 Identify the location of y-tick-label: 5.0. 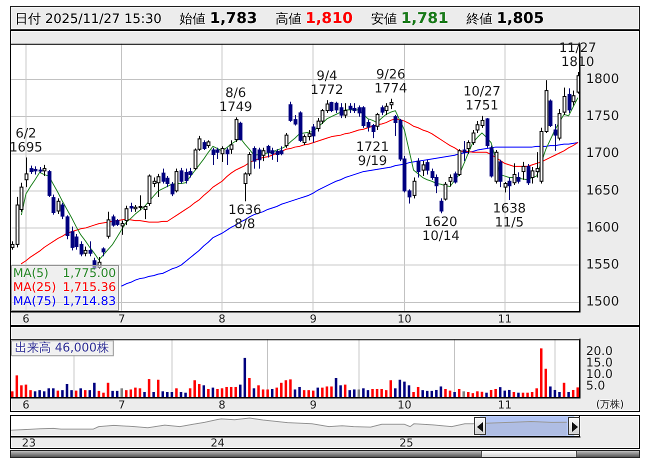
(596, 385).